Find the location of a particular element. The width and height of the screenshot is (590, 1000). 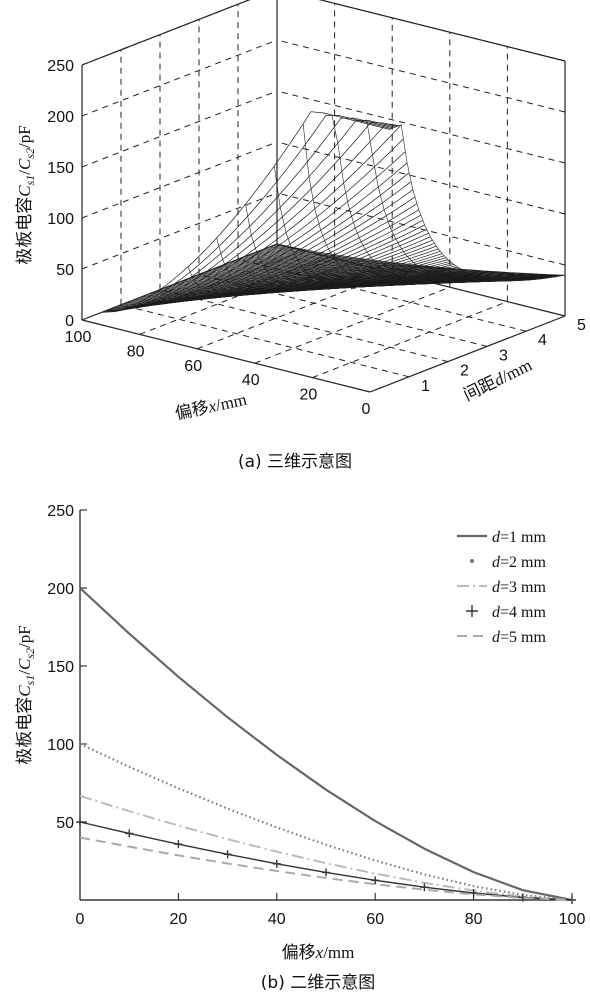

legend-label: d=5 mm is located at coordinates (519, 637).